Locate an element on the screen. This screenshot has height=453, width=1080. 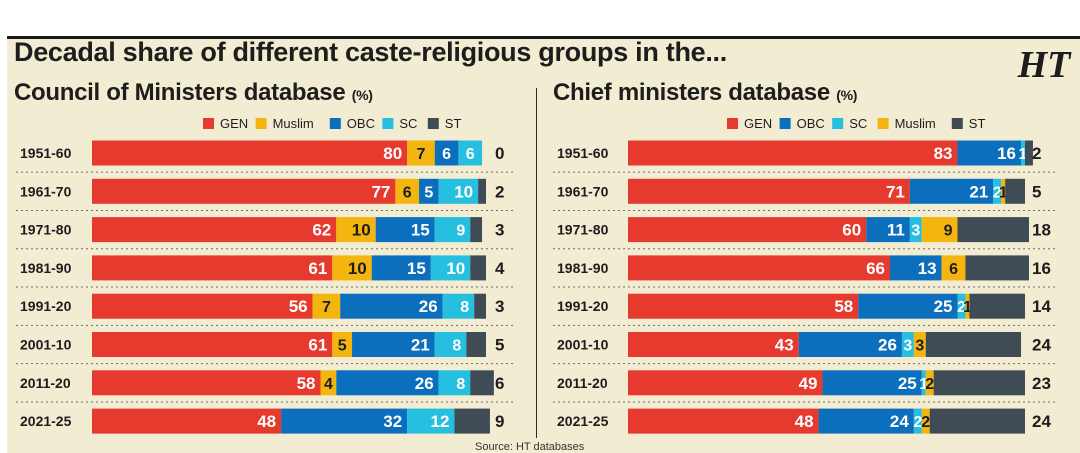
data-label-sc: 2 is located at coordinates (997, 192).